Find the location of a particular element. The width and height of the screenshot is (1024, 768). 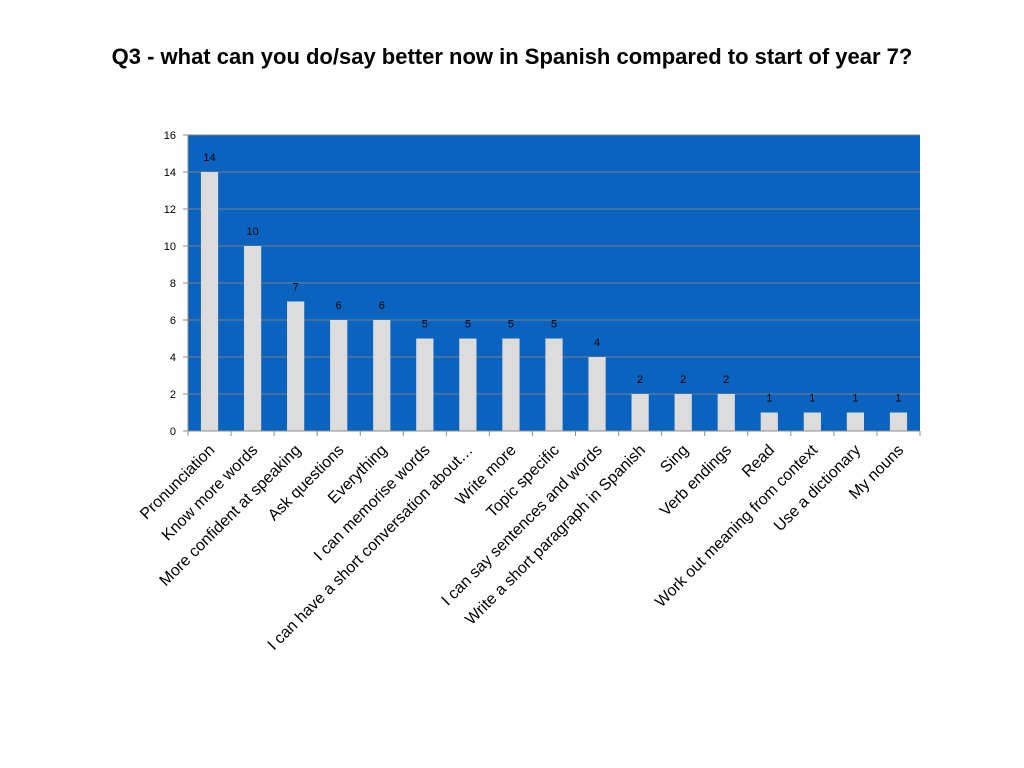

y-tick-label: 16 is located at coordinates (170, 136).